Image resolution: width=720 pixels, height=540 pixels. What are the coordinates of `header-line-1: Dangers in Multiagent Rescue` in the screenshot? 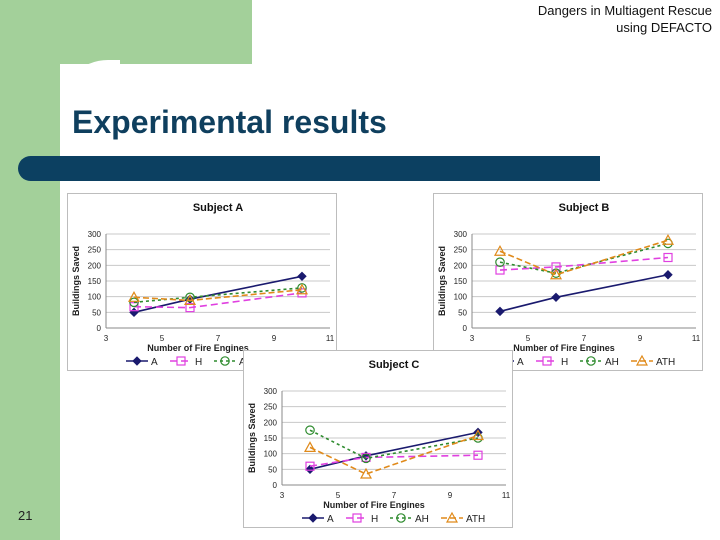 It's located at (624, 10).